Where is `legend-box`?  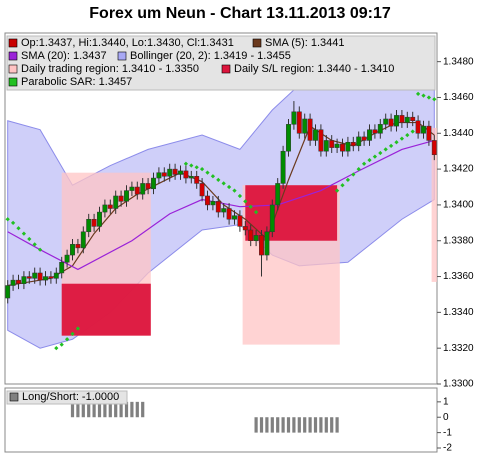
legend-box is located at coordinates (221, 63).